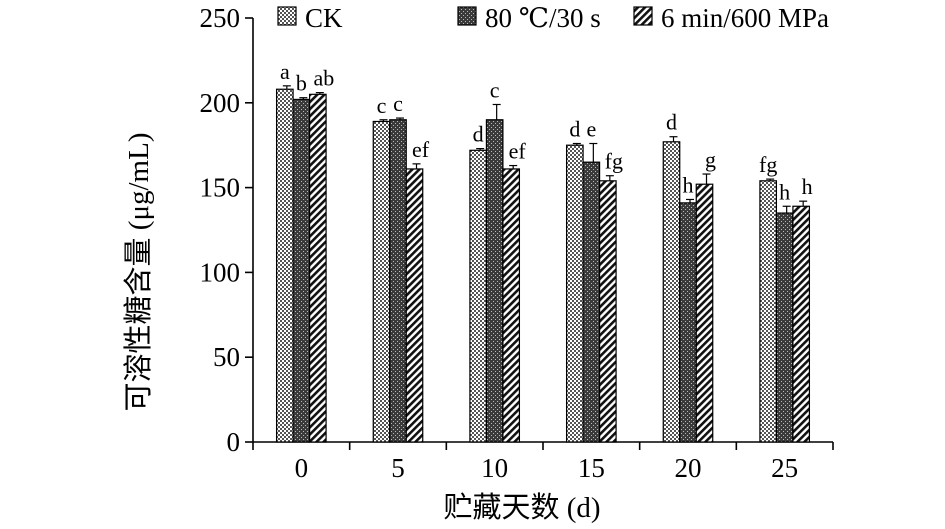  I want to click on significance-label: b, so click(301, 83).